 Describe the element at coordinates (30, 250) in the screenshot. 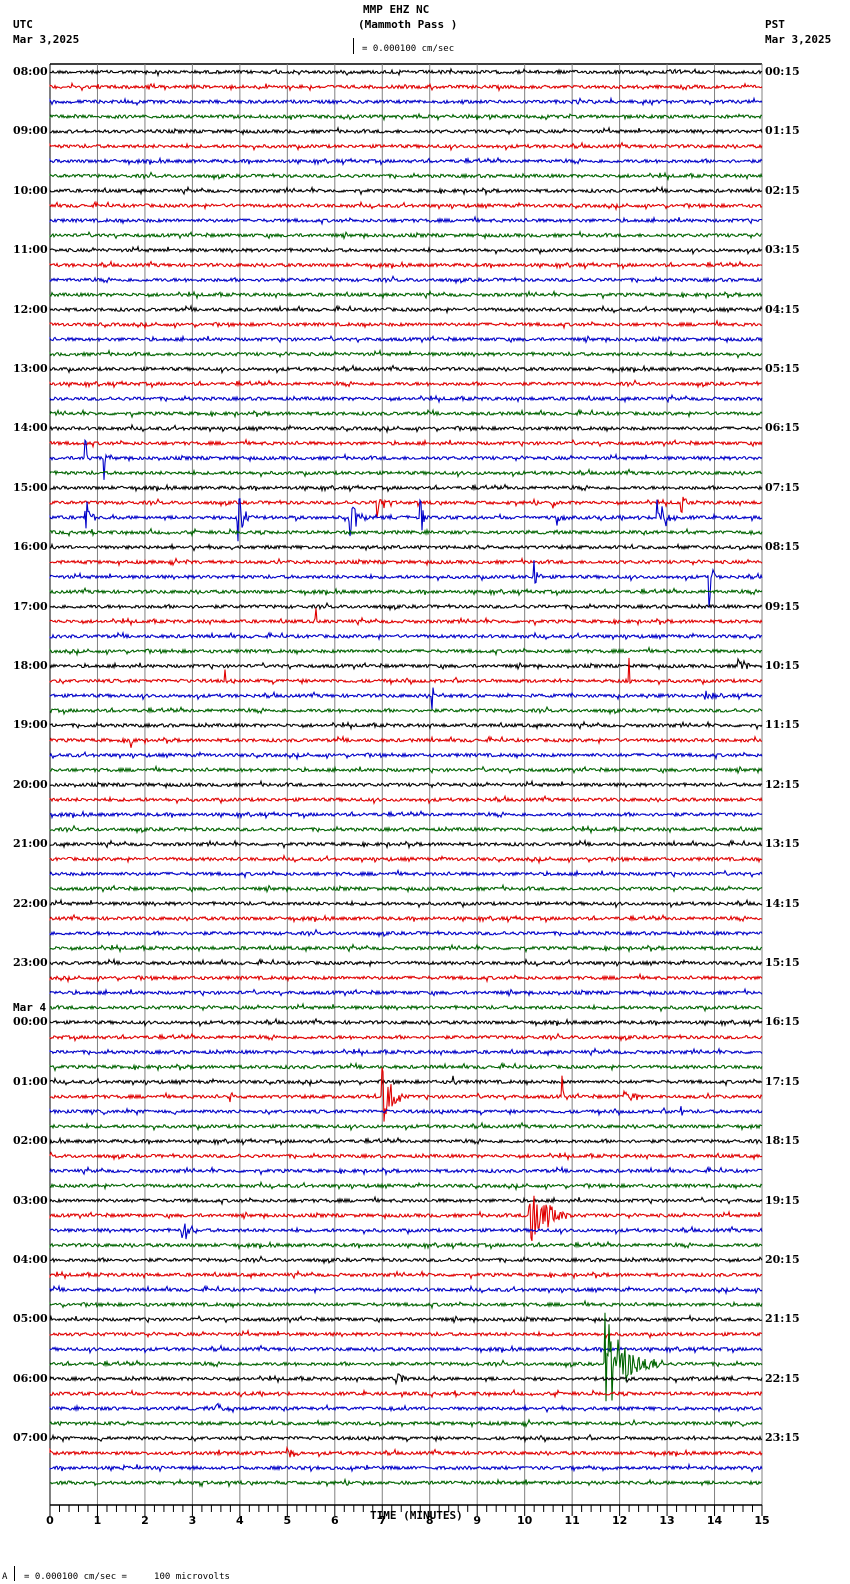

I see `utc-time-label: 11:00` at that location.